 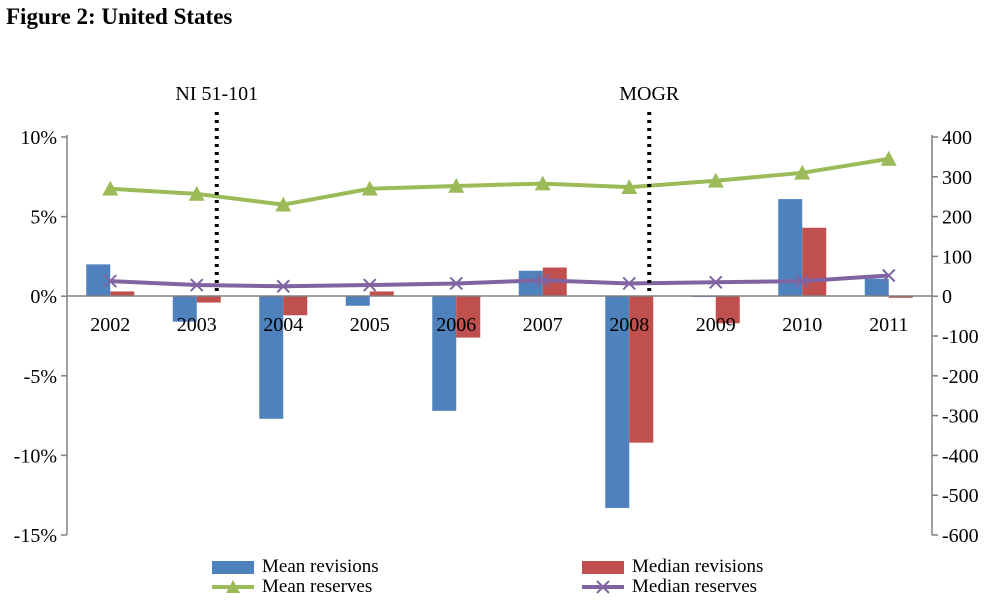 What do you see at coordinates (629, 186) in the screenshot?
I see `point-mean-reserves-2008` at bounding box center [629, 186].